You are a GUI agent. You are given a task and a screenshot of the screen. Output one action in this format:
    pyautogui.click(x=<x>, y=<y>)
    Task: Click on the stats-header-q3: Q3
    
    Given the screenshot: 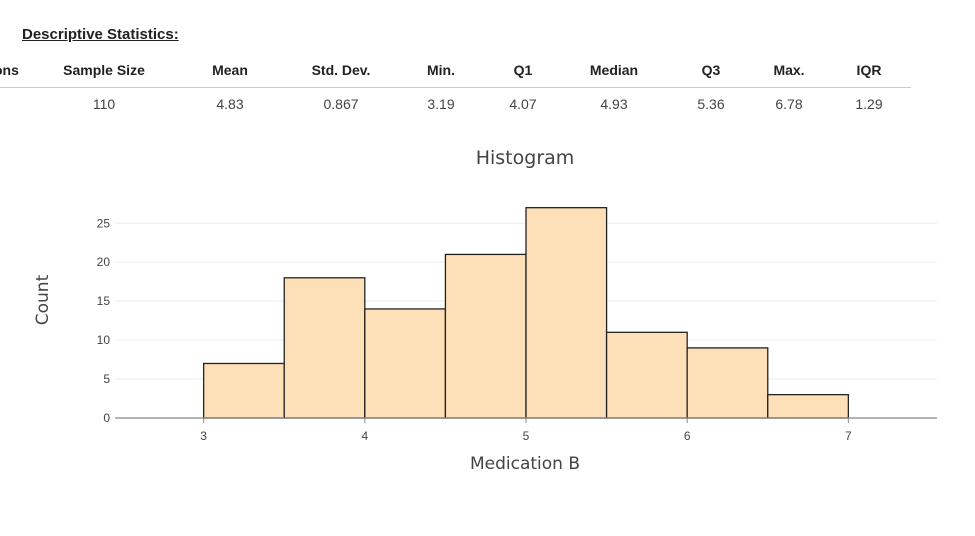 What is the action you would take?
    pyautogui.click(x=711, y=70)
    